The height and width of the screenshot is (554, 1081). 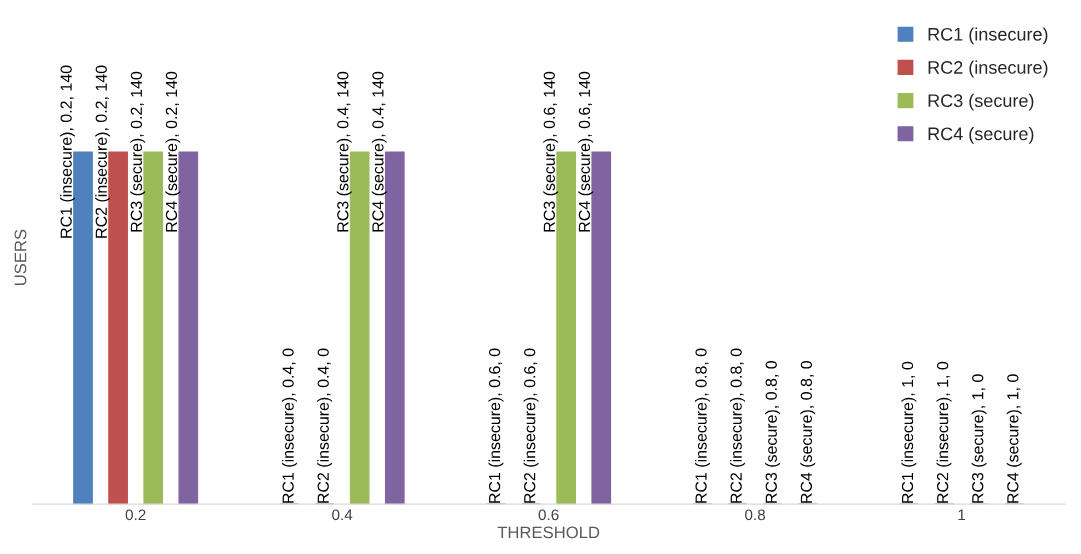 I want to click on data-label: RC4 (secure), 0.2, 140, so click(x=173, y=151).